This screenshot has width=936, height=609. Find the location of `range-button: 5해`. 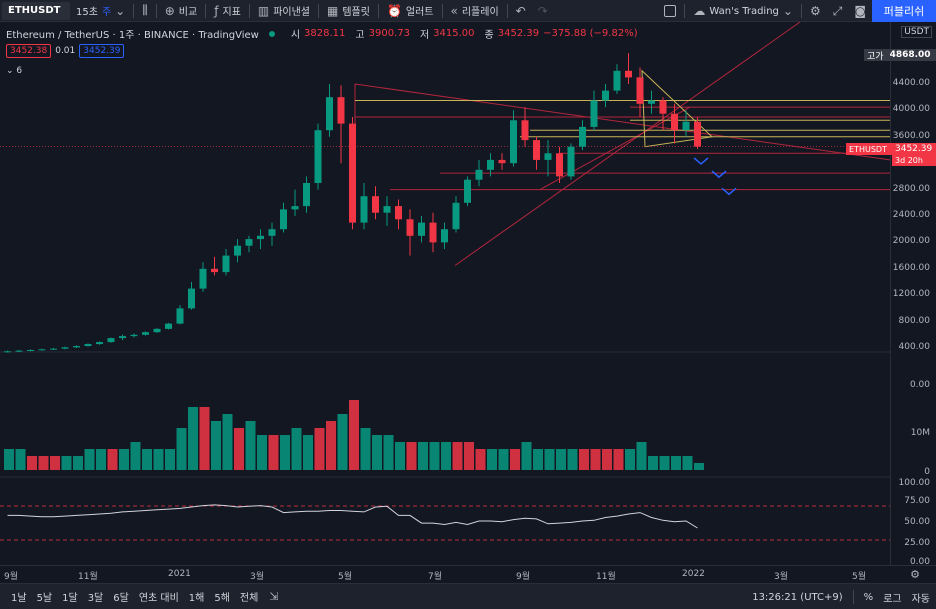

range-button: 5해 is located at coordinates (222, 598).